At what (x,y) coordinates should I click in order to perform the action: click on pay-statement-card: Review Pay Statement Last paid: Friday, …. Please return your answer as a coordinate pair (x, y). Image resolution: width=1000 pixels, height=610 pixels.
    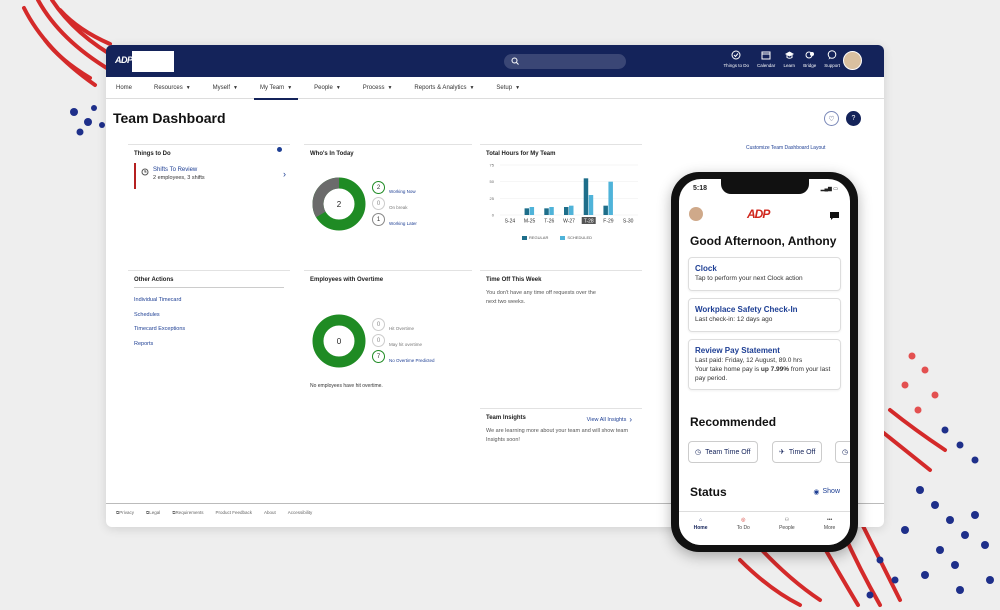
    Looking at the image, I should click on (764, 365).